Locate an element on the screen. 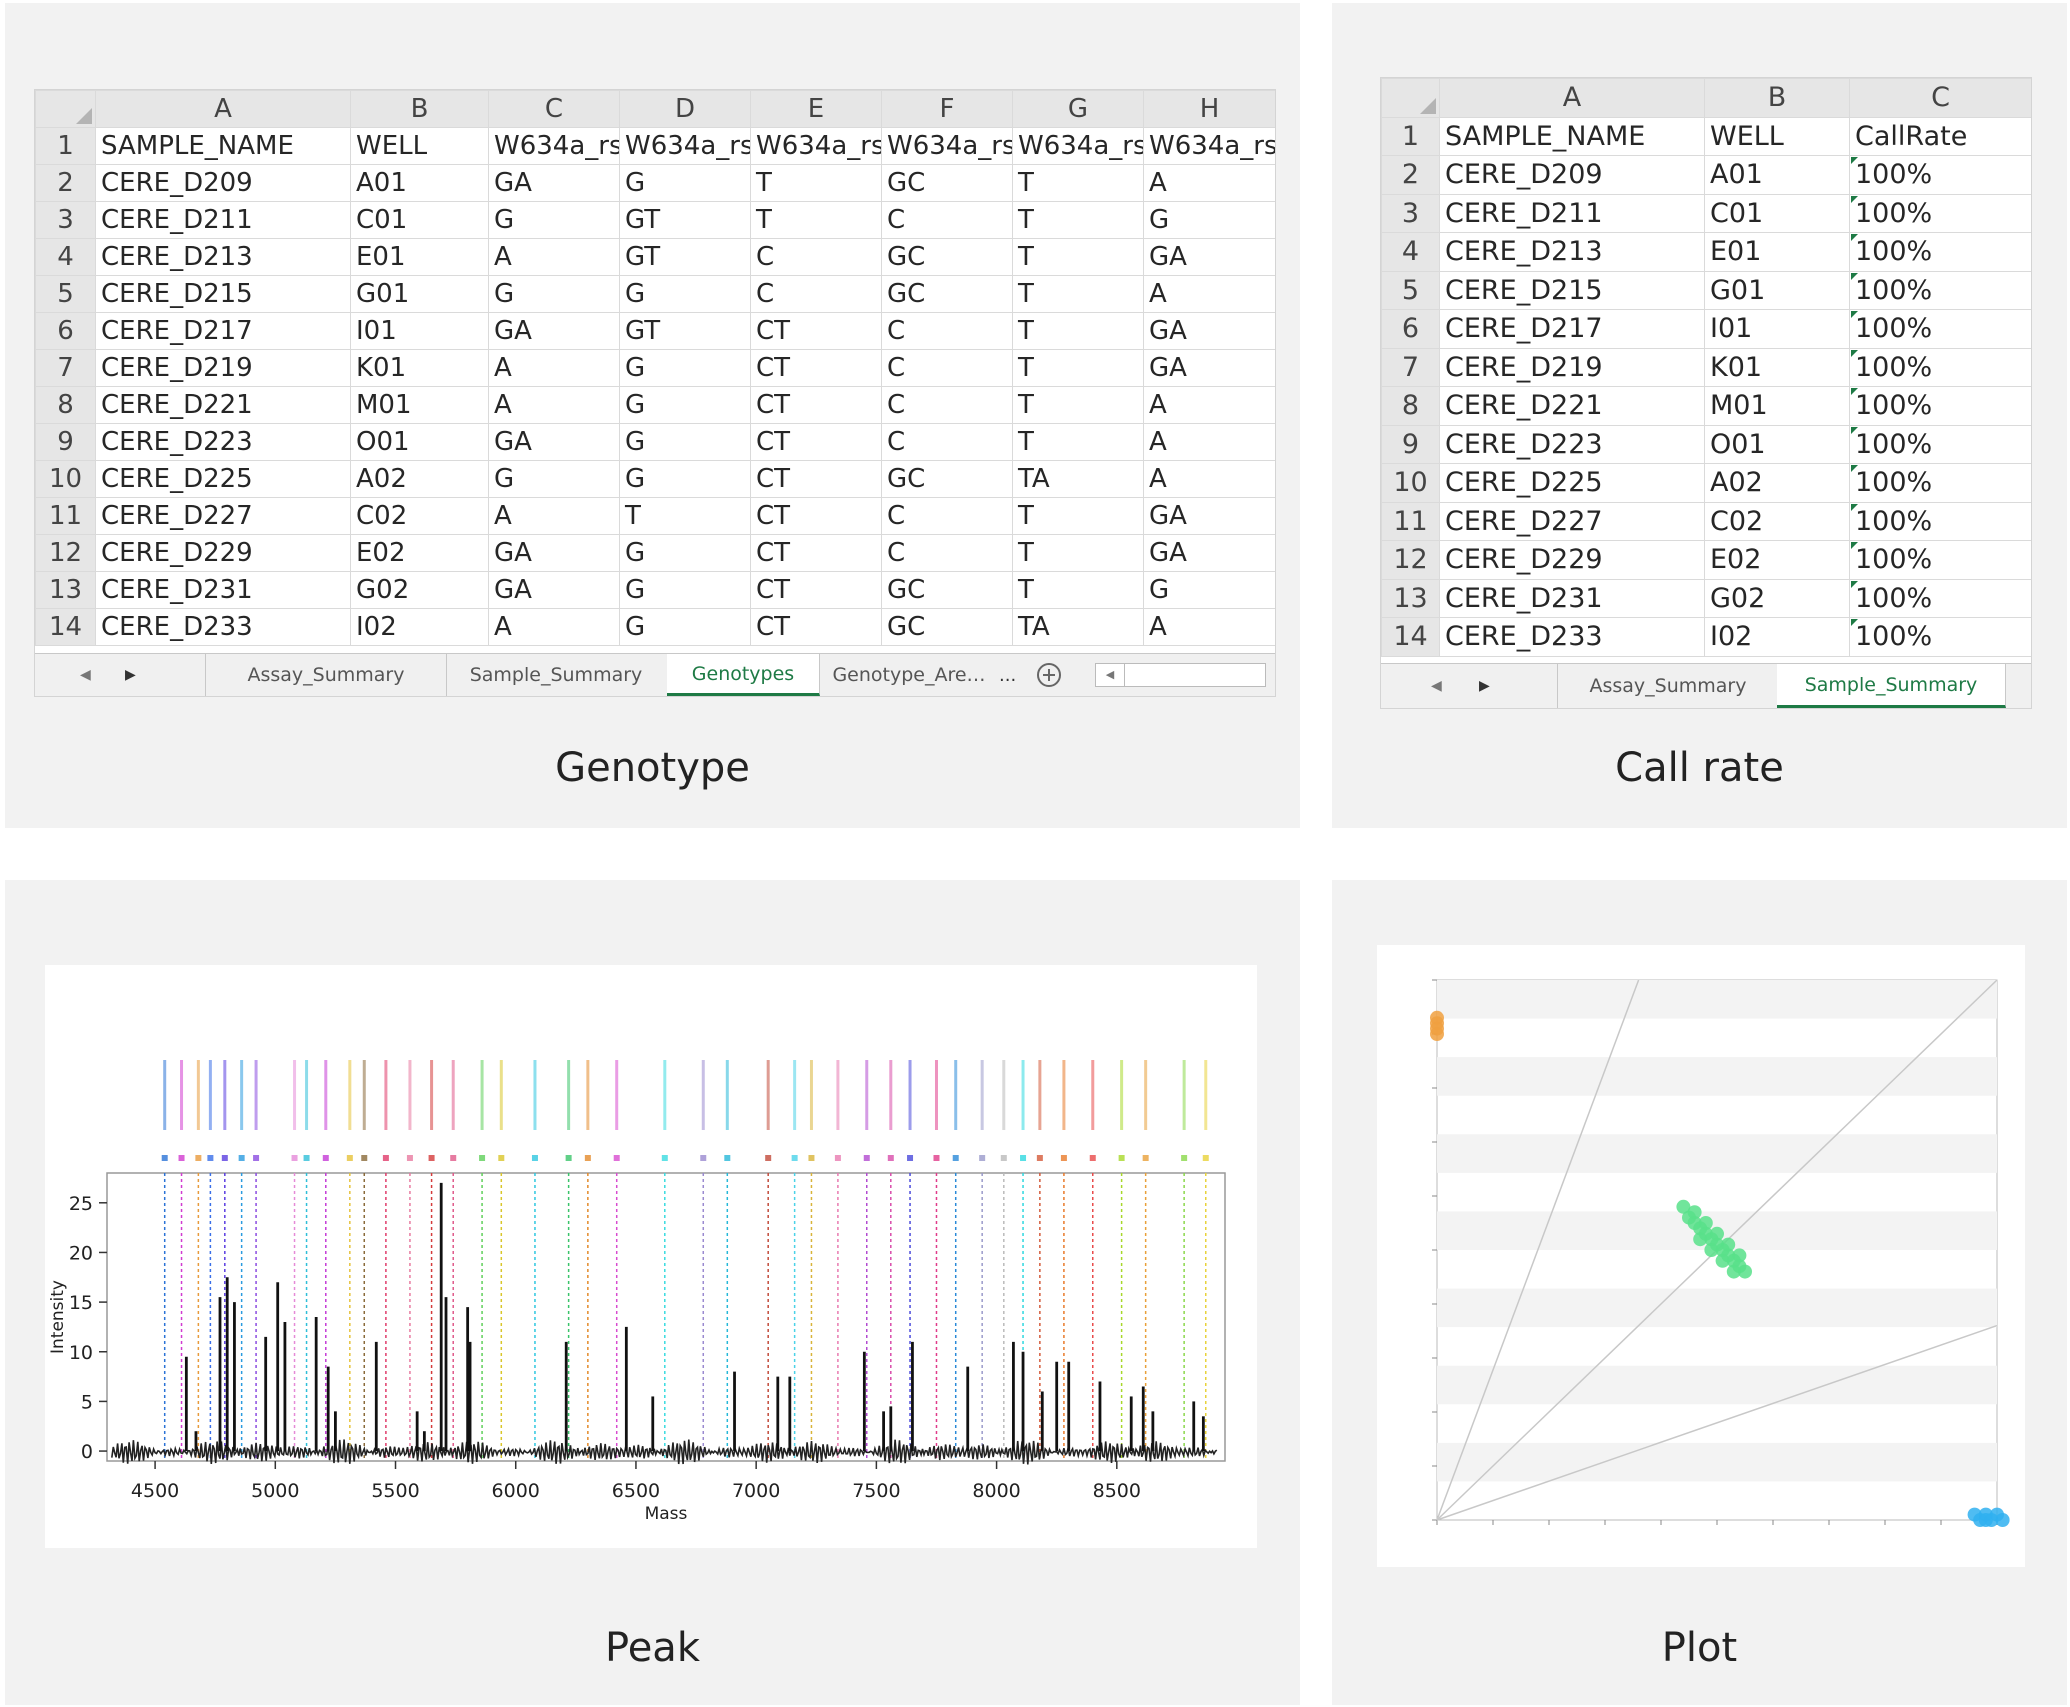 This screenshot has width=2070, height=1707. table-cell: M01 is located at coordinates (1777, 406).